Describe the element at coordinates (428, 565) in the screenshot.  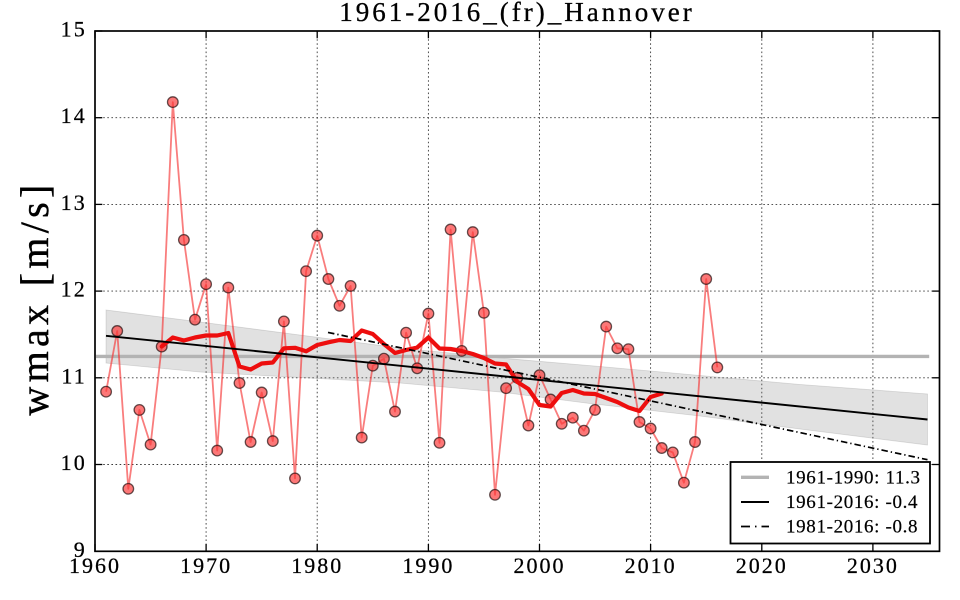
I see `svg-text: 1990` at that location.